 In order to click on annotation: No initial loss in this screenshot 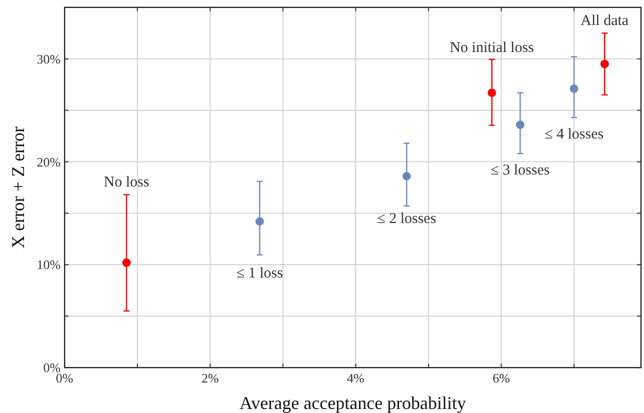, I will do `click(492, 48)`.